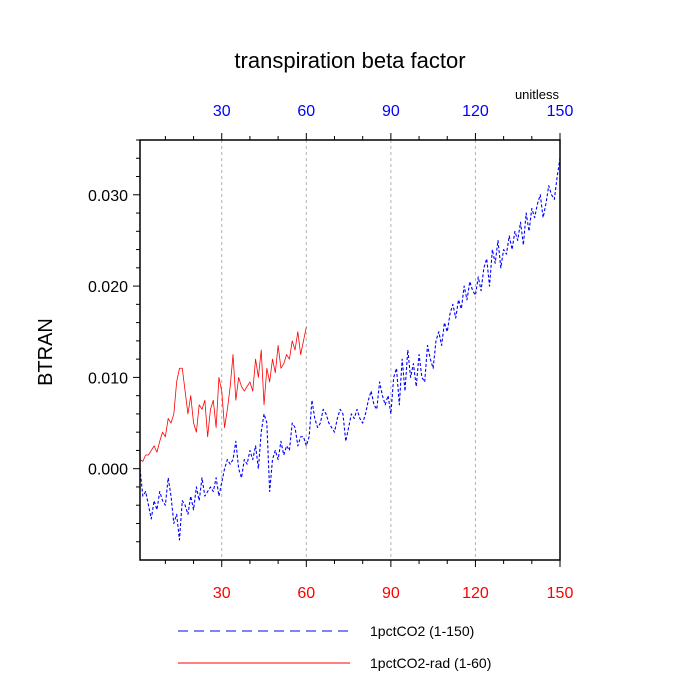 The image size is (700, 700). I want to click on x-top-tick-label: 150, so click(560, 111).